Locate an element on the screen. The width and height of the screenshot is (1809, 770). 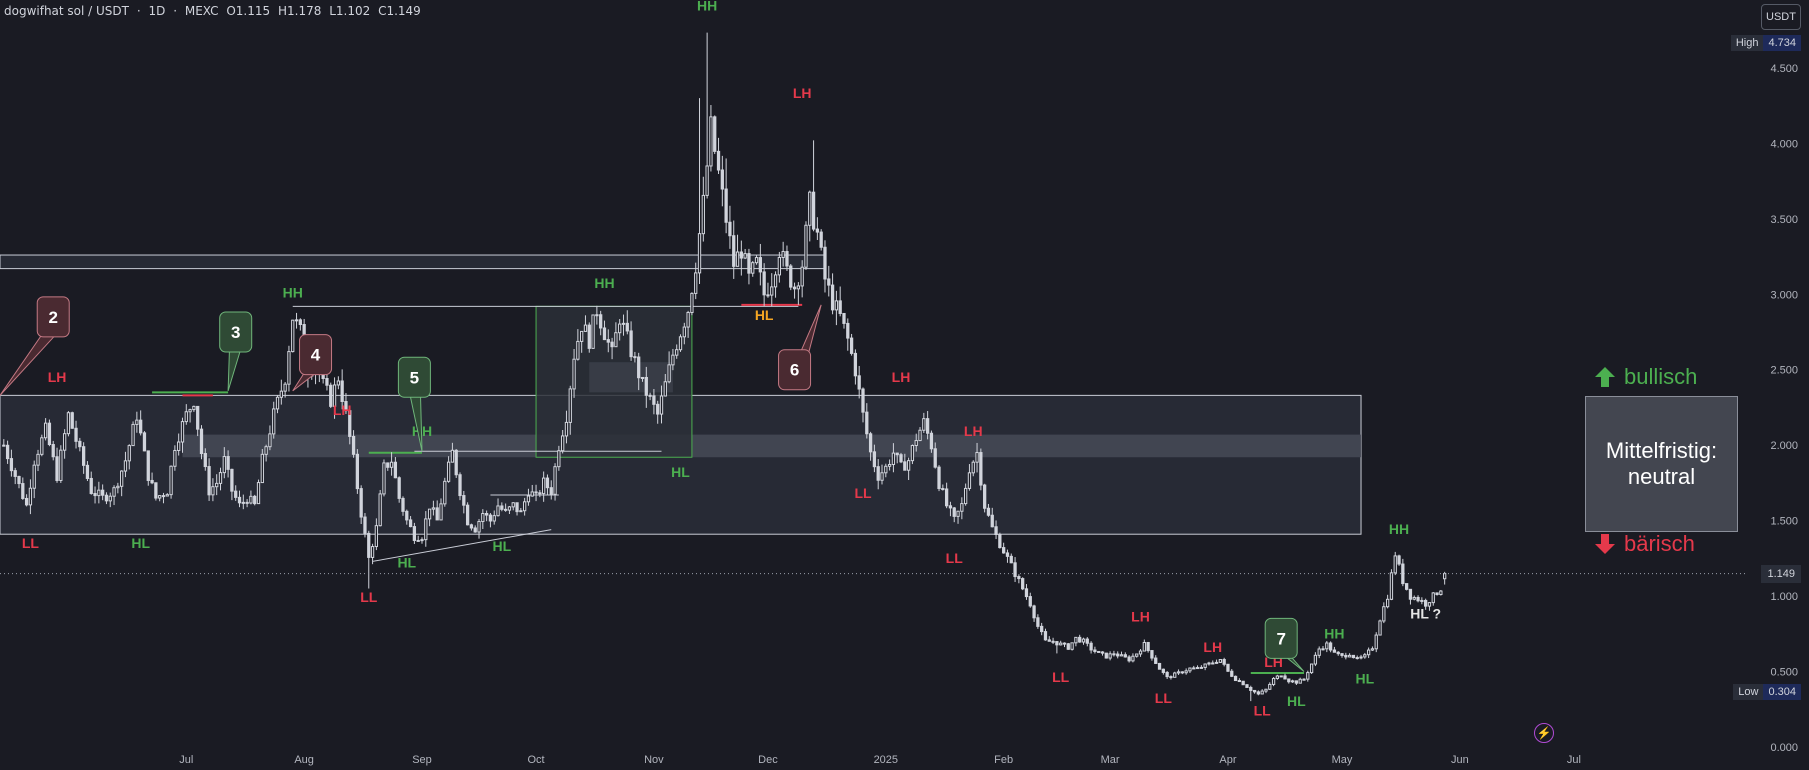
callout-box is located at coordinates (316, 355).